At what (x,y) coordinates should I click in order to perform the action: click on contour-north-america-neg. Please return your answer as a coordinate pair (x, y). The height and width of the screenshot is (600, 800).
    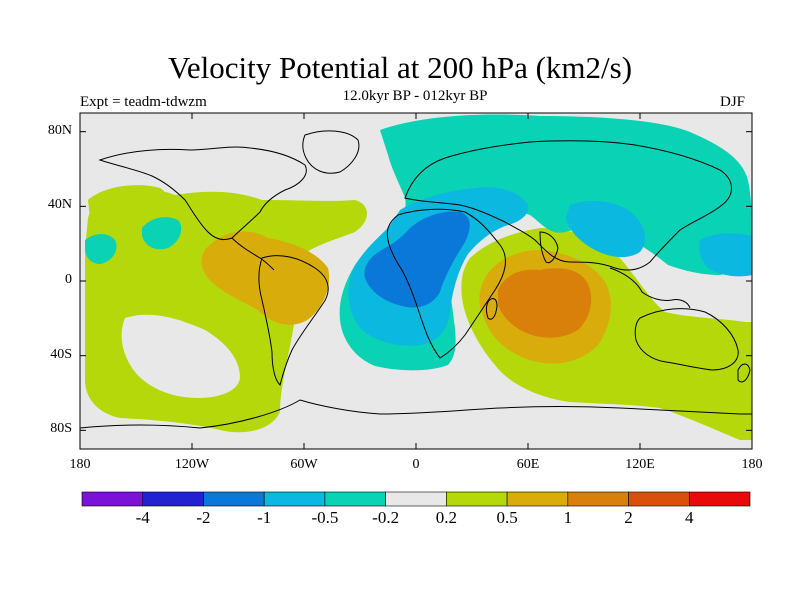
    Looking at the image, I should click on (101, 249).